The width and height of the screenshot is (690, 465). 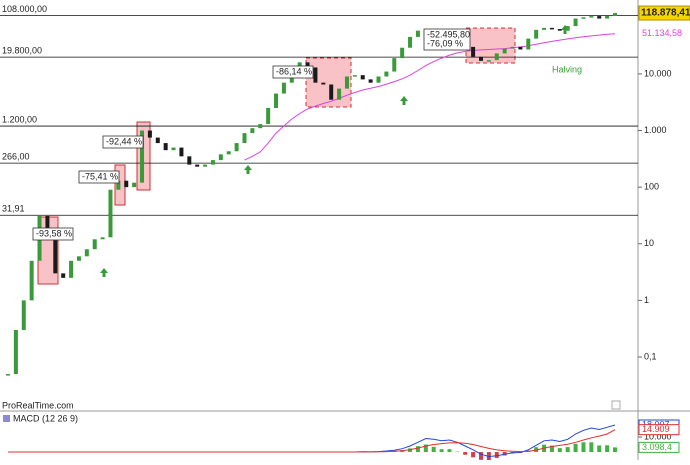 What do you see at coordinates (24, 9) in the screenshot?
I see `level-label: 108.000,00` at bounding box center [24, 9].